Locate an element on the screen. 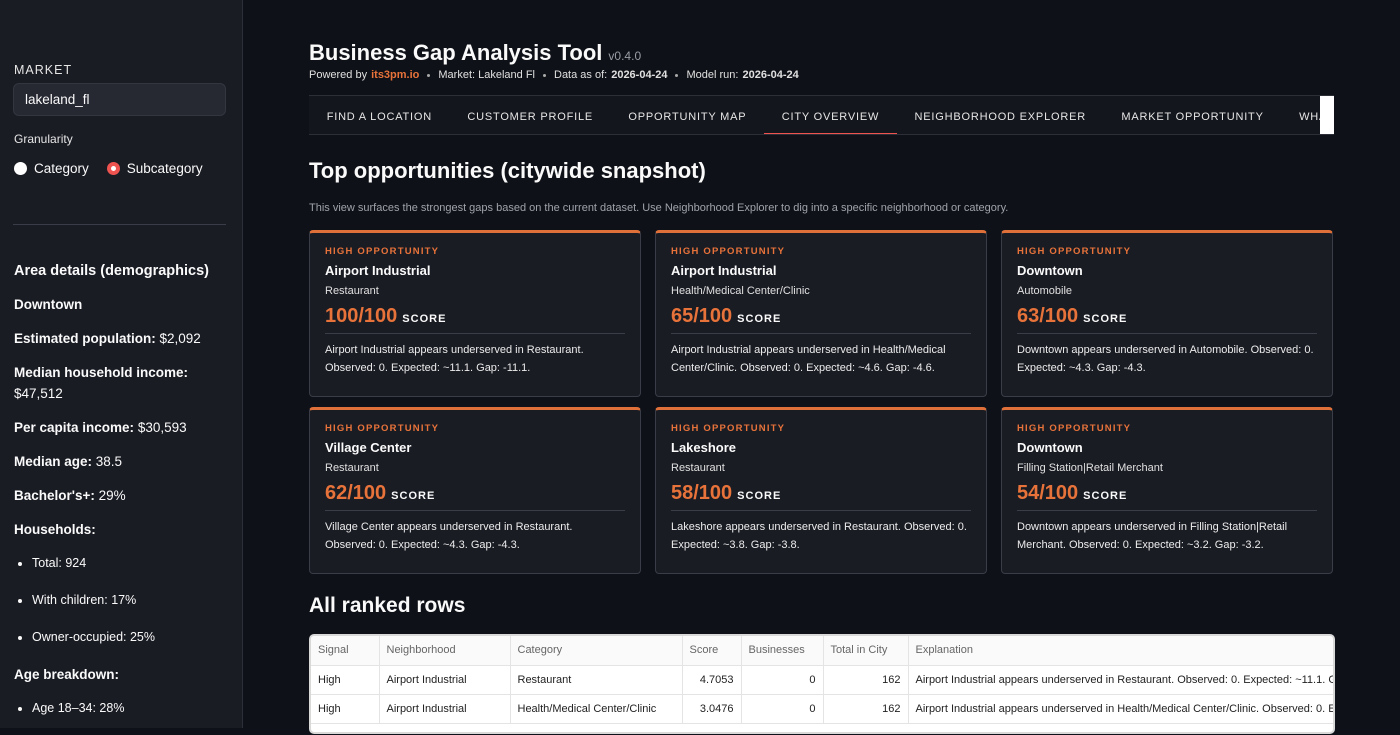 The width and height of the screenshot is (1400, 735). app-title: Business Gap Analysis Tool v0.4.0 is located at coordinates (475, 53).